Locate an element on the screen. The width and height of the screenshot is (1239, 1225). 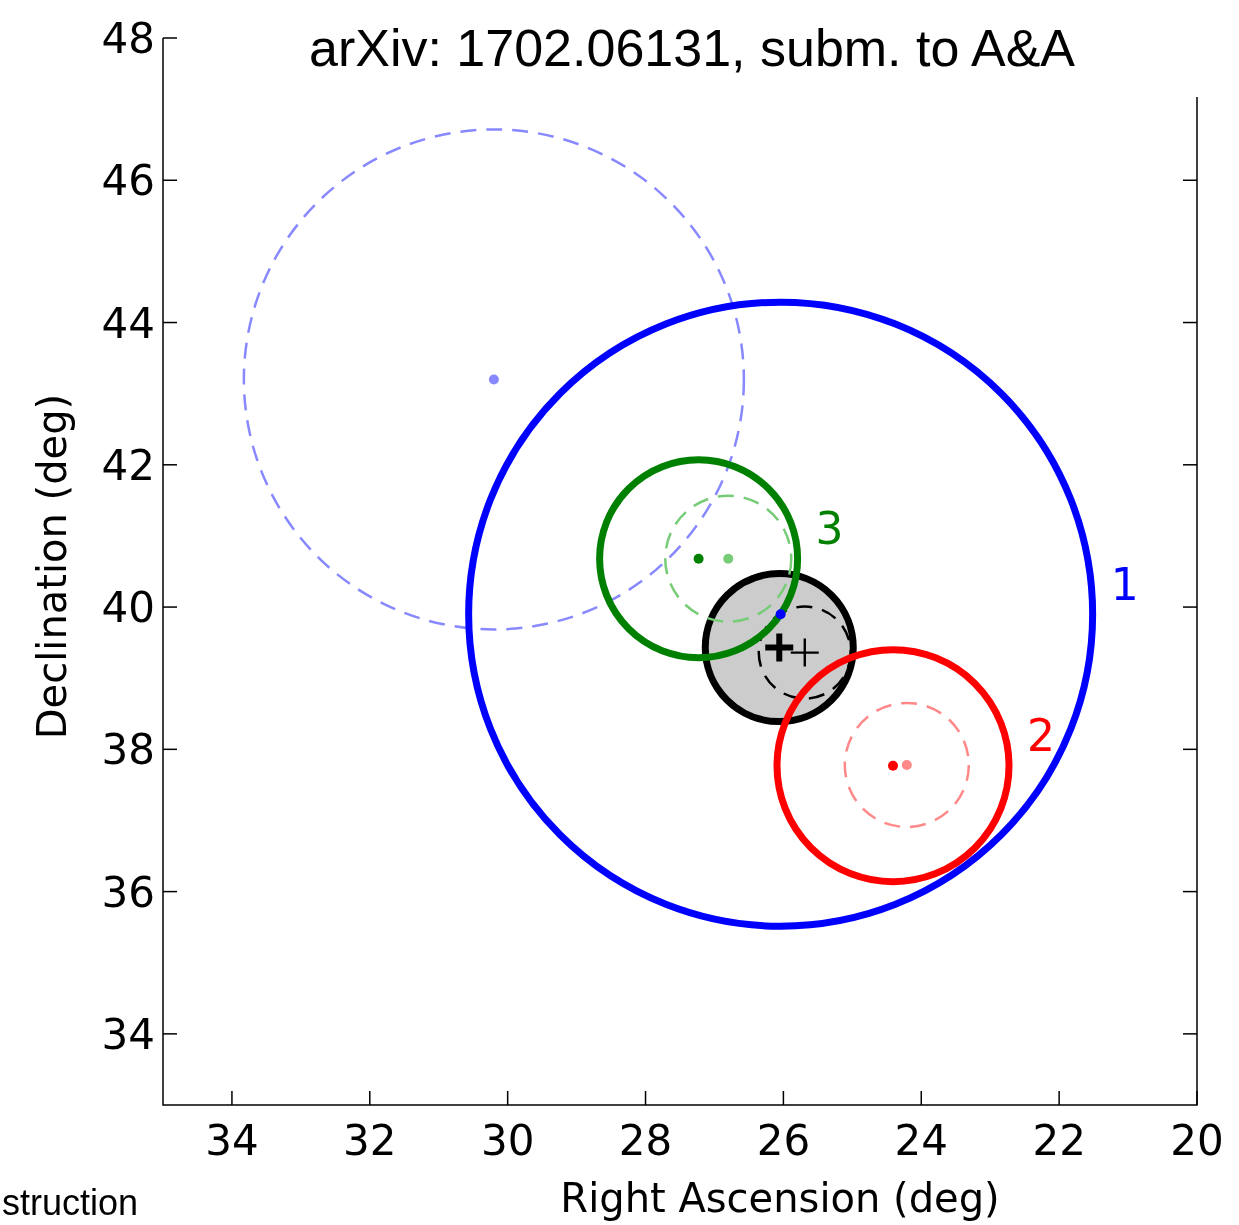
y-tick-label: 44 is located at coordinates (128, 323).